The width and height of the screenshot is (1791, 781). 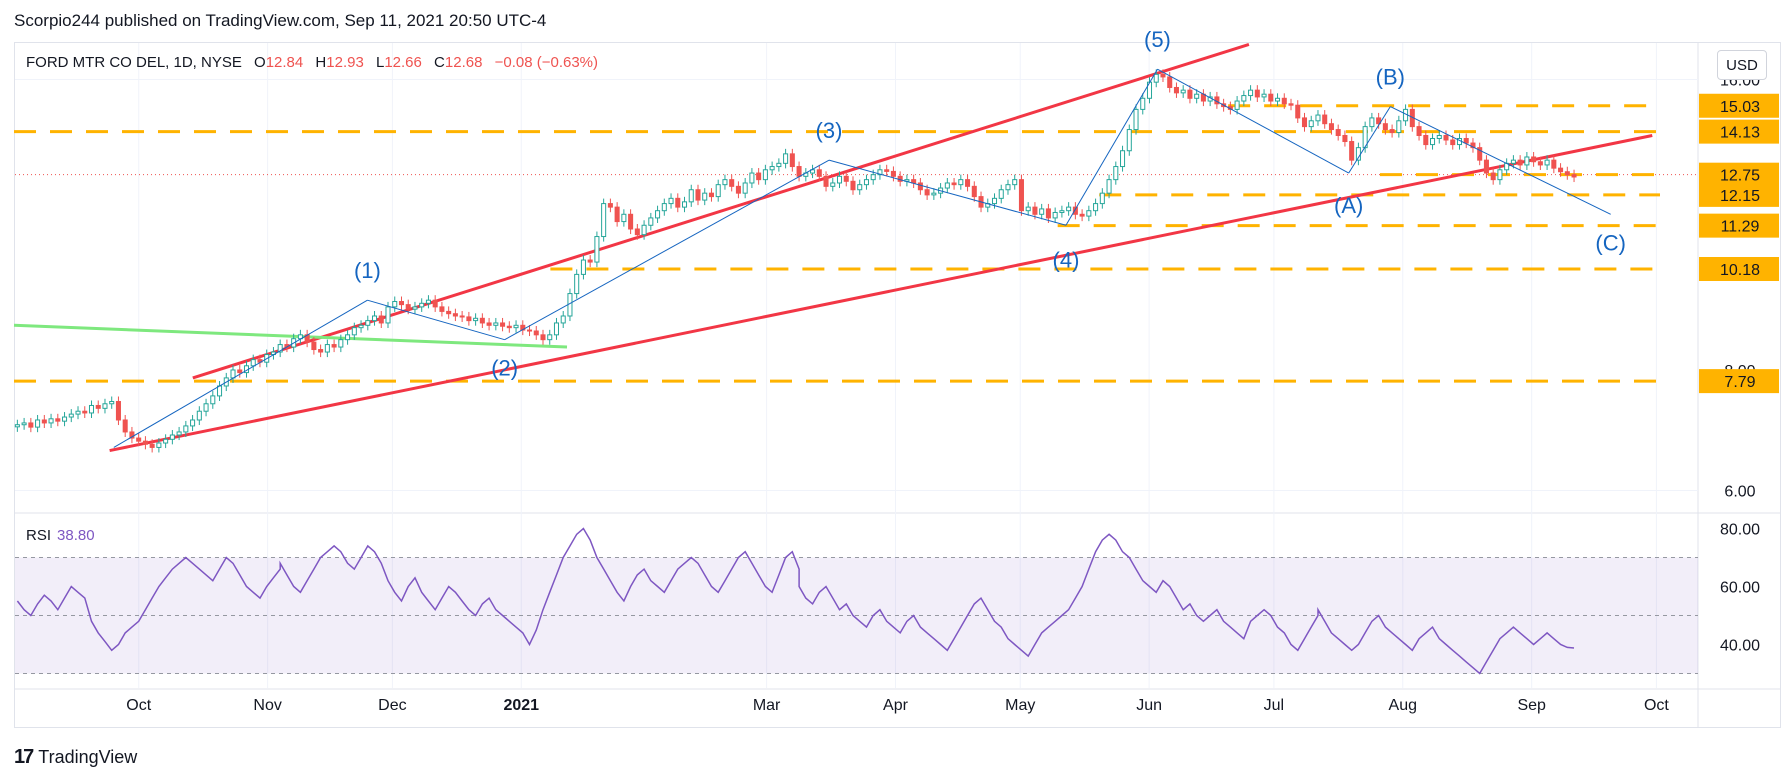 I want to click on currency-button: USD, so click(x=1742, y=65).